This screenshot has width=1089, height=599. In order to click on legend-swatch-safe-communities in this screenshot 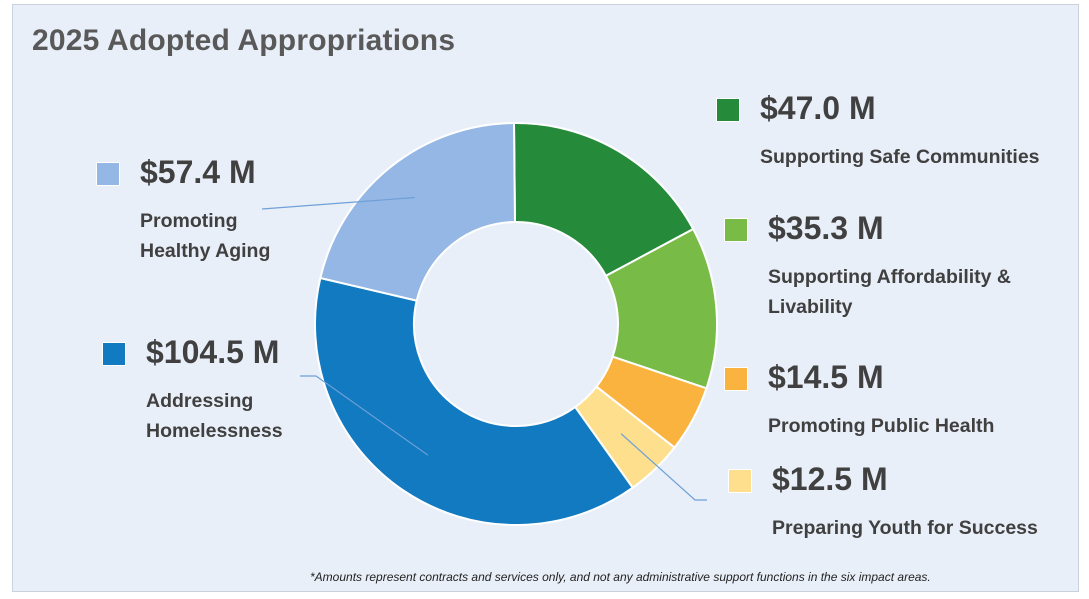, I will do `click(728, 110)`.